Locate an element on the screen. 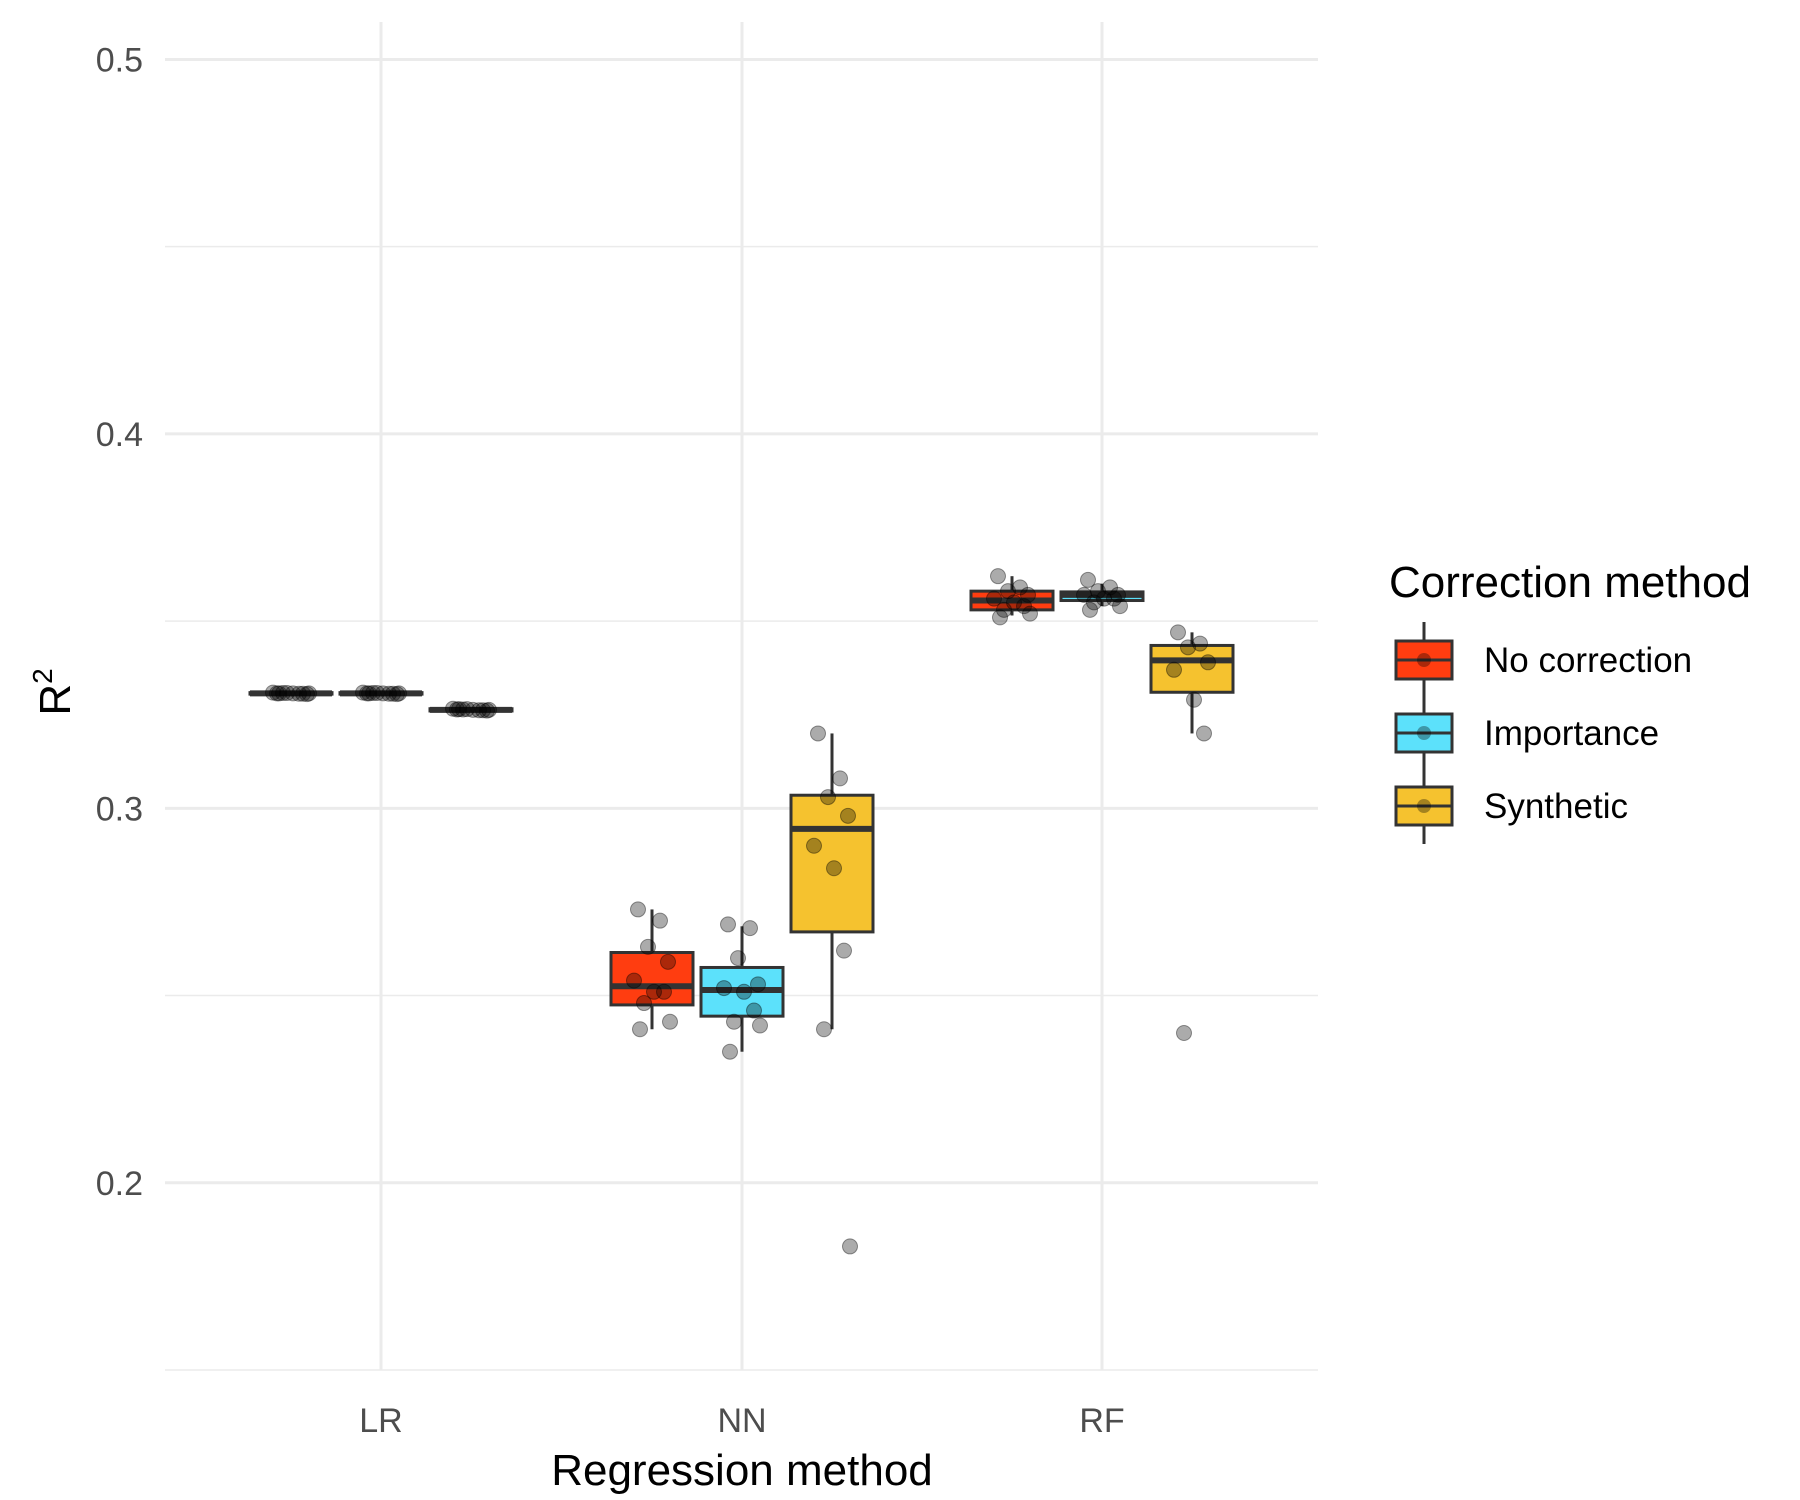 Image resolution: width=1800 pixels, height=1500 pixels. legend-label: Importance is located at coordinates (1571, 733).